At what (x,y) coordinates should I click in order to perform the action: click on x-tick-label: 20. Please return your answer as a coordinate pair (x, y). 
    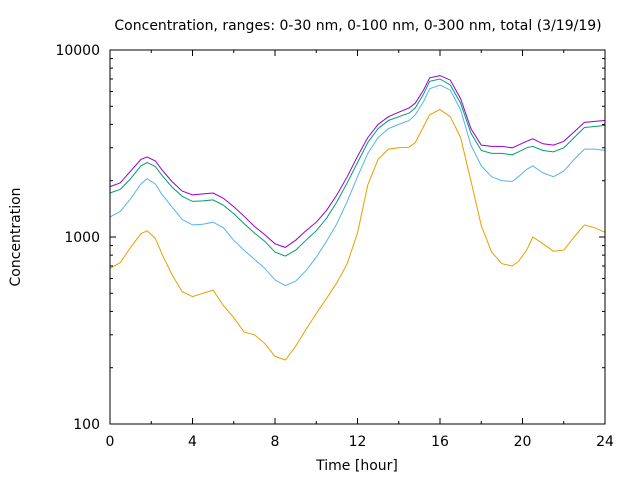
    Looking at the image, I should click on (523, 442).